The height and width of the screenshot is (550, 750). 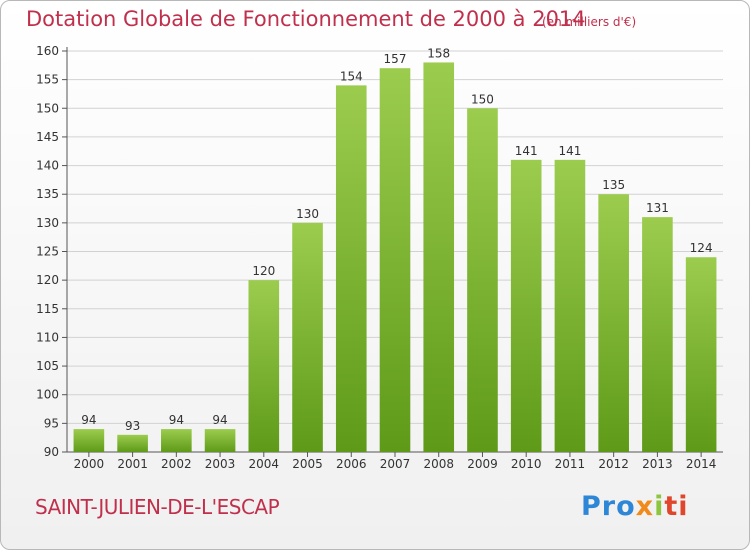 What do you see at coordinates (263, 271) in the screenshot?
I see `data-label: 120` at bounding box center [263, 271].